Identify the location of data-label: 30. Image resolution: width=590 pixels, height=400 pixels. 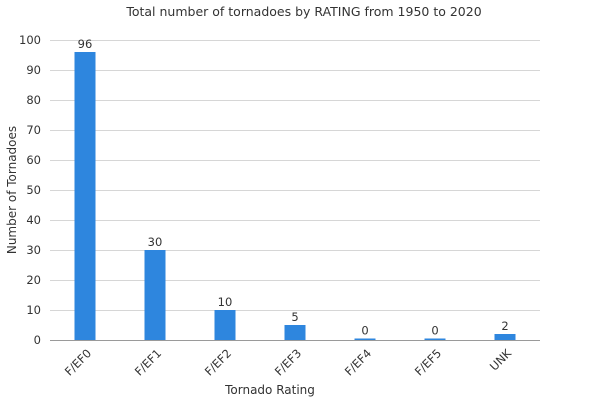
(155, 242).